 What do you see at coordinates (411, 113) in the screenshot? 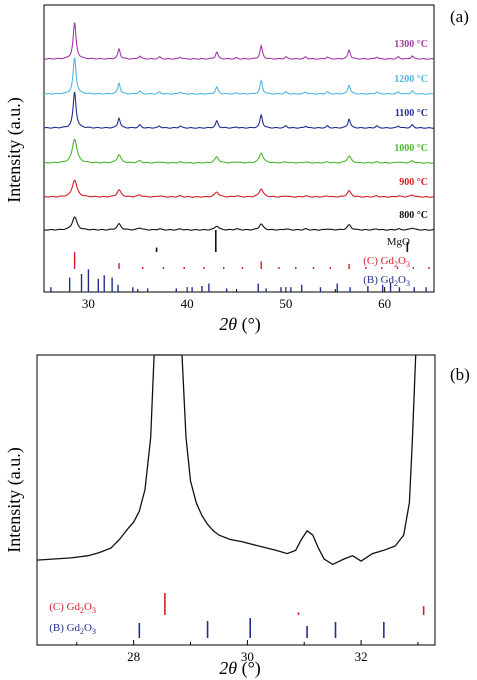
I see `series-label-1100-c: 1100 °C` at bounding box center [411, 113].